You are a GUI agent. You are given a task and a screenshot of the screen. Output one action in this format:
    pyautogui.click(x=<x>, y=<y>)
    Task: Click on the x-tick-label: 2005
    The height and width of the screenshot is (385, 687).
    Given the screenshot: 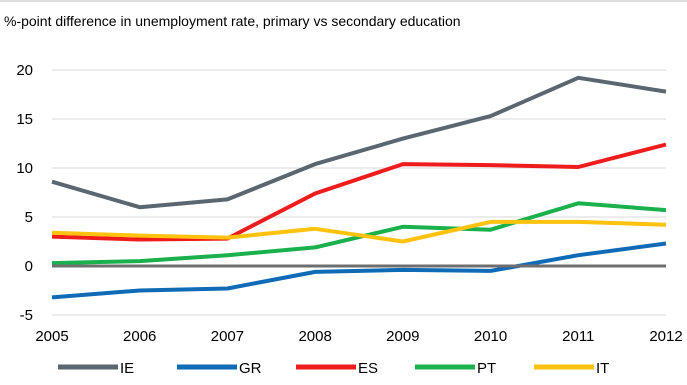 What is the action you would take?
    pyautogui.click(x=51, y=336)
    